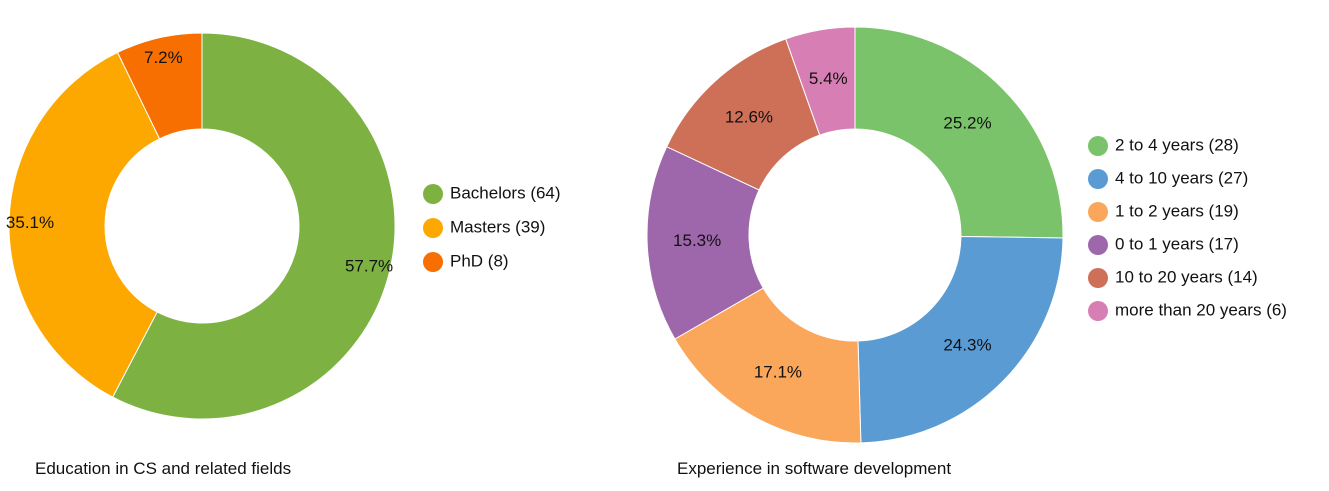 This screenshot has height=491, width=1329. I want to click on experience-slice-1-to-2-years, so click(768, 365).